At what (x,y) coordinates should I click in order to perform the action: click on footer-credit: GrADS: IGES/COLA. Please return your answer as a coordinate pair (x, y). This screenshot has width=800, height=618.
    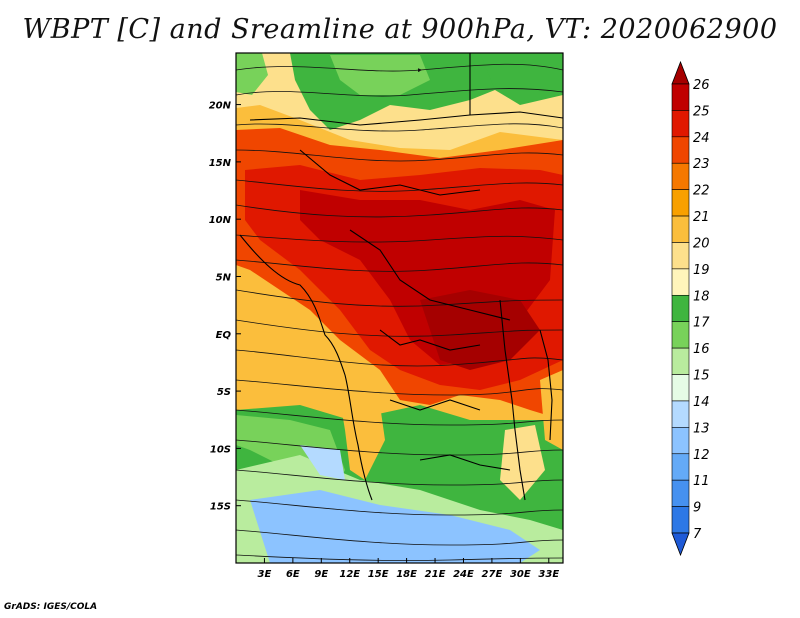
    Looking at the image, I should click on (51, 607).